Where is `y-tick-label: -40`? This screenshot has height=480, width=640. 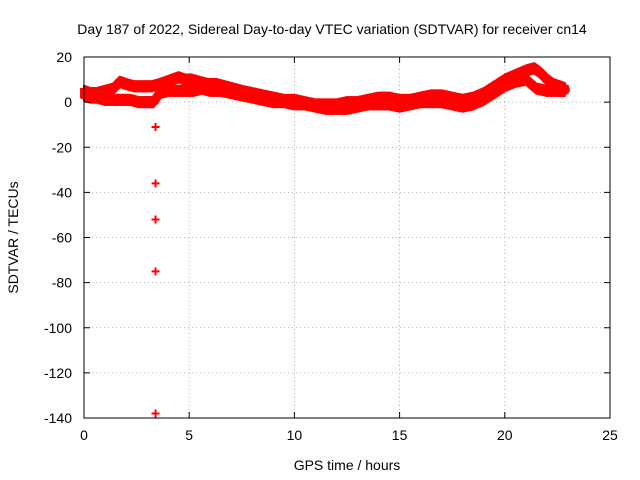
y-tick-label: -40 is located at coordinates (62, 192).